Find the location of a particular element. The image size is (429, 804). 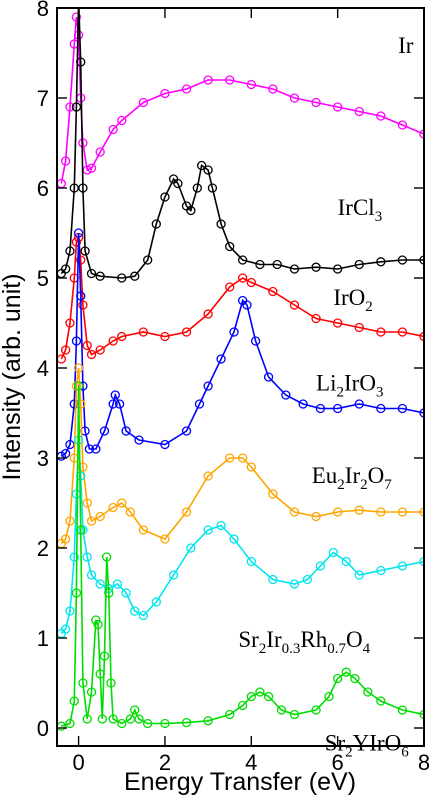

series-label: Ir is located at coordinates (406, 45).